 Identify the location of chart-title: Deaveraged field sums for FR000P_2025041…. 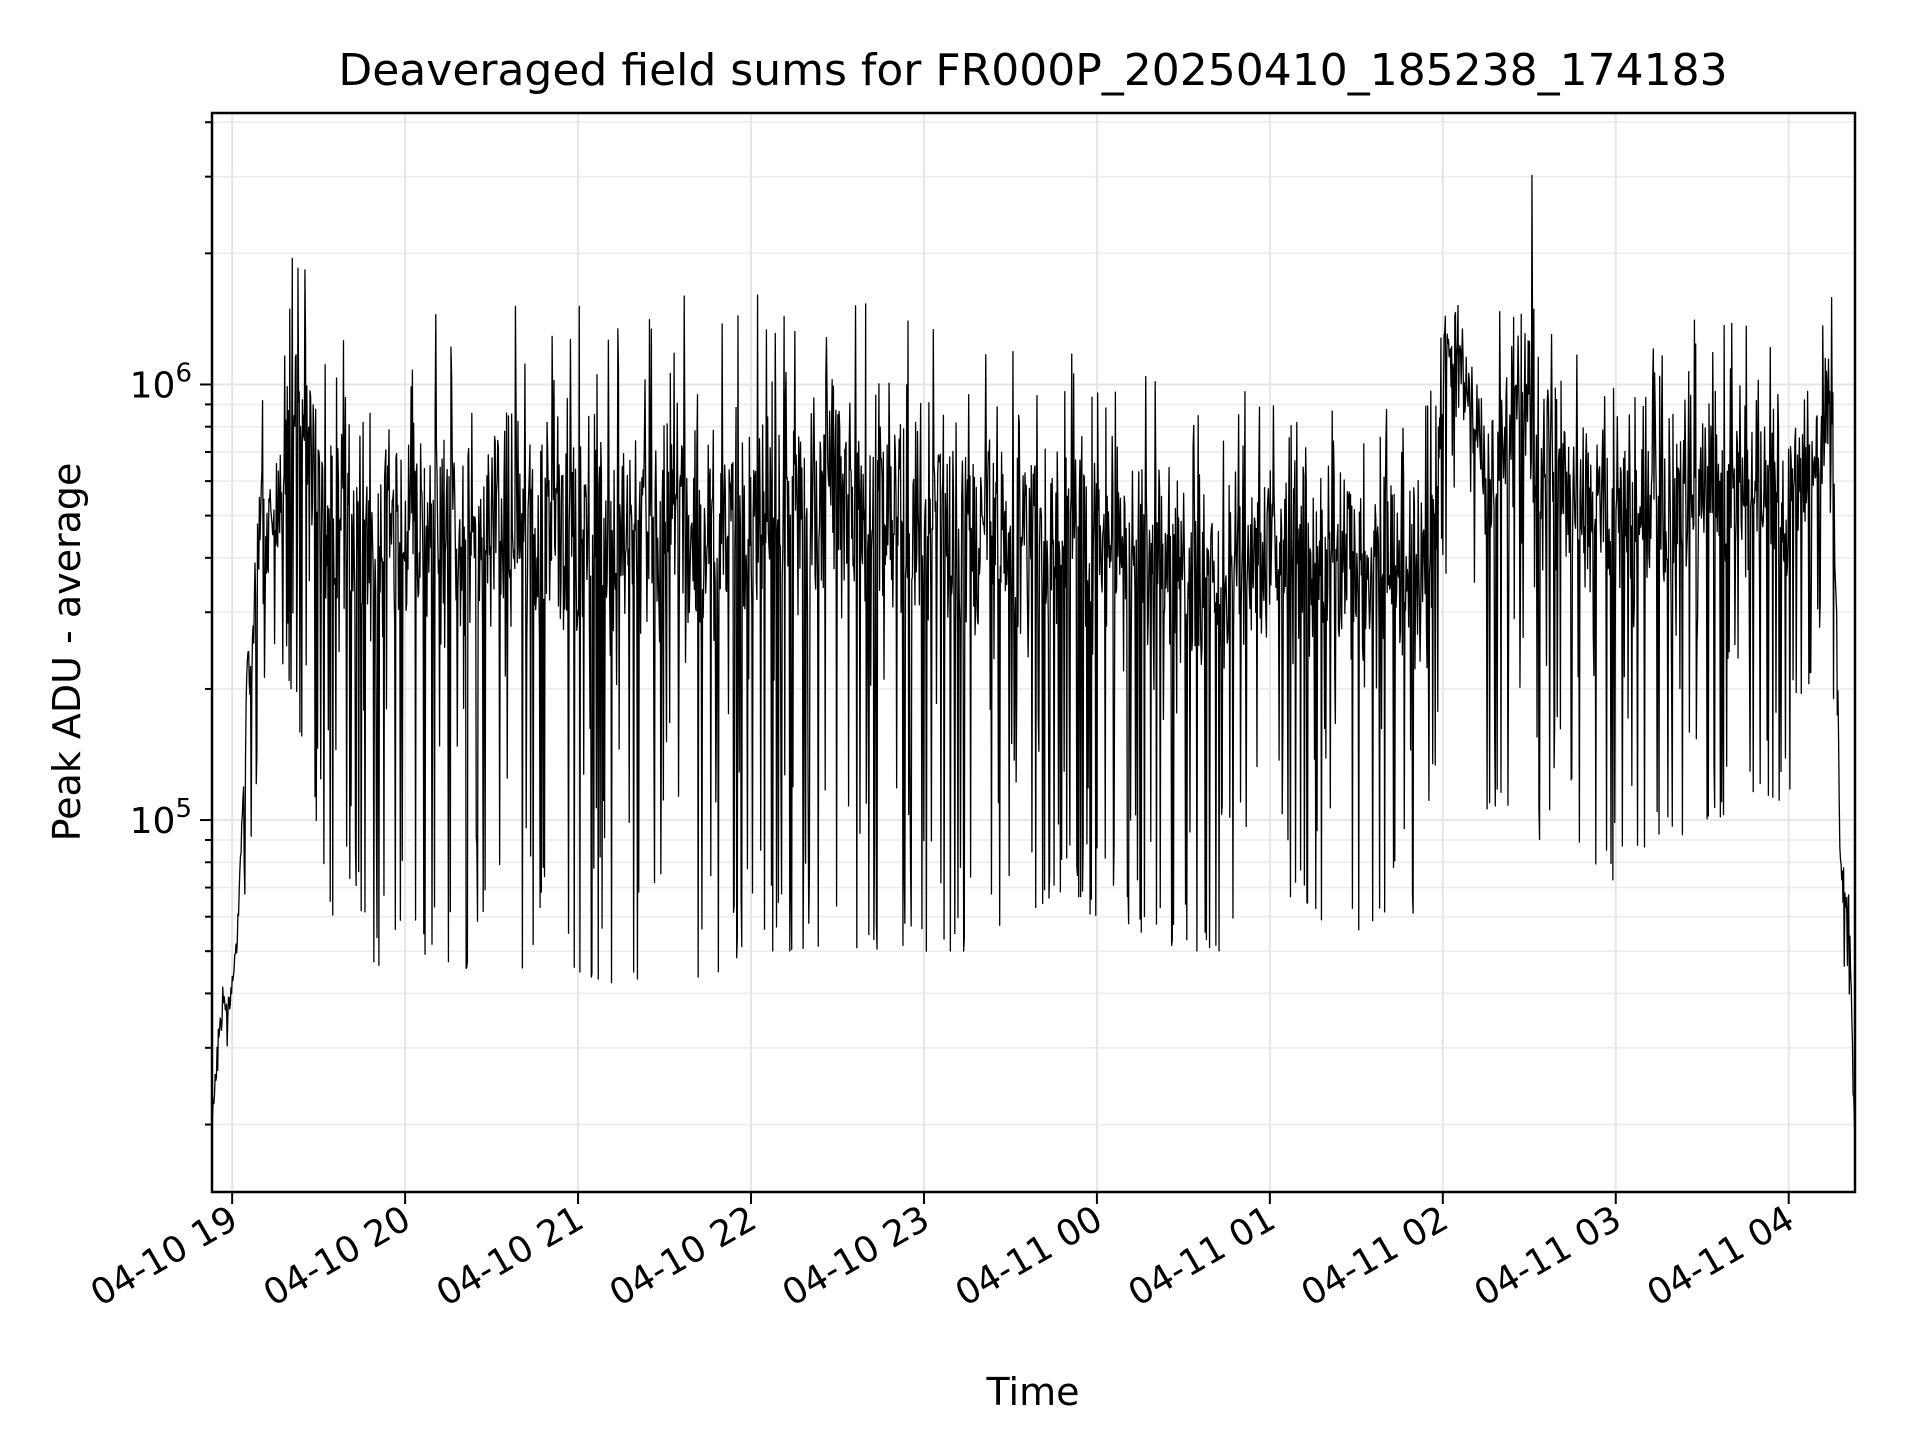
(1032, 70).